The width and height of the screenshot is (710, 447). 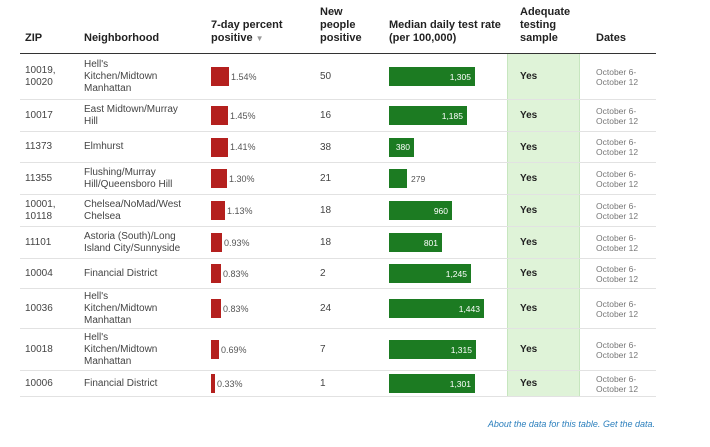 I want to click on neighborhood-cell: Elmhurst, so click(x=144, y=147).